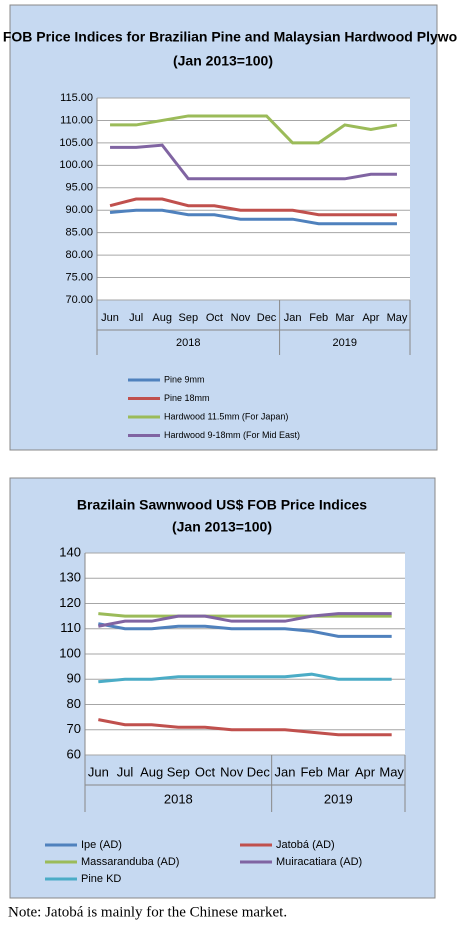 The width and height of the screenshot is (457, 935). I want to click on legend-label: Ipe (AD), so click(101, 845).